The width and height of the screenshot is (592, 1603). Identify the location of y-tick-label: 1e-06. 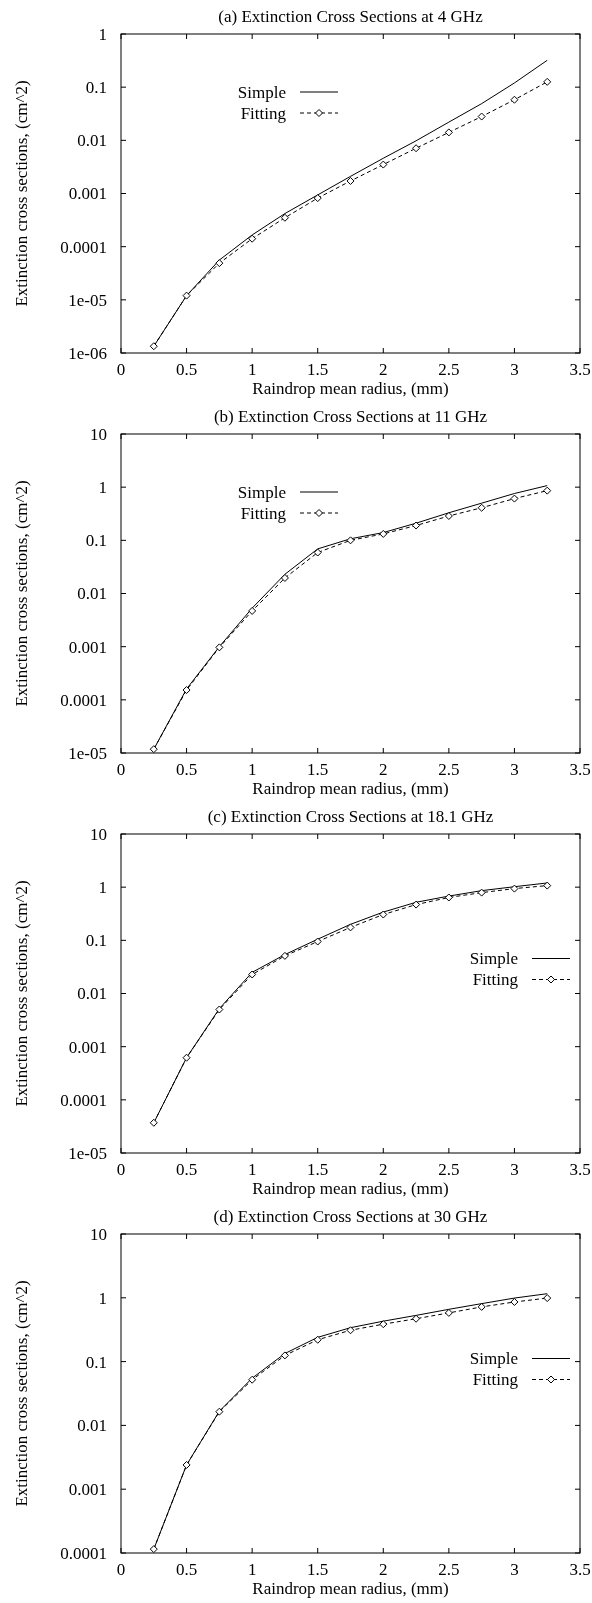
(87, 353).